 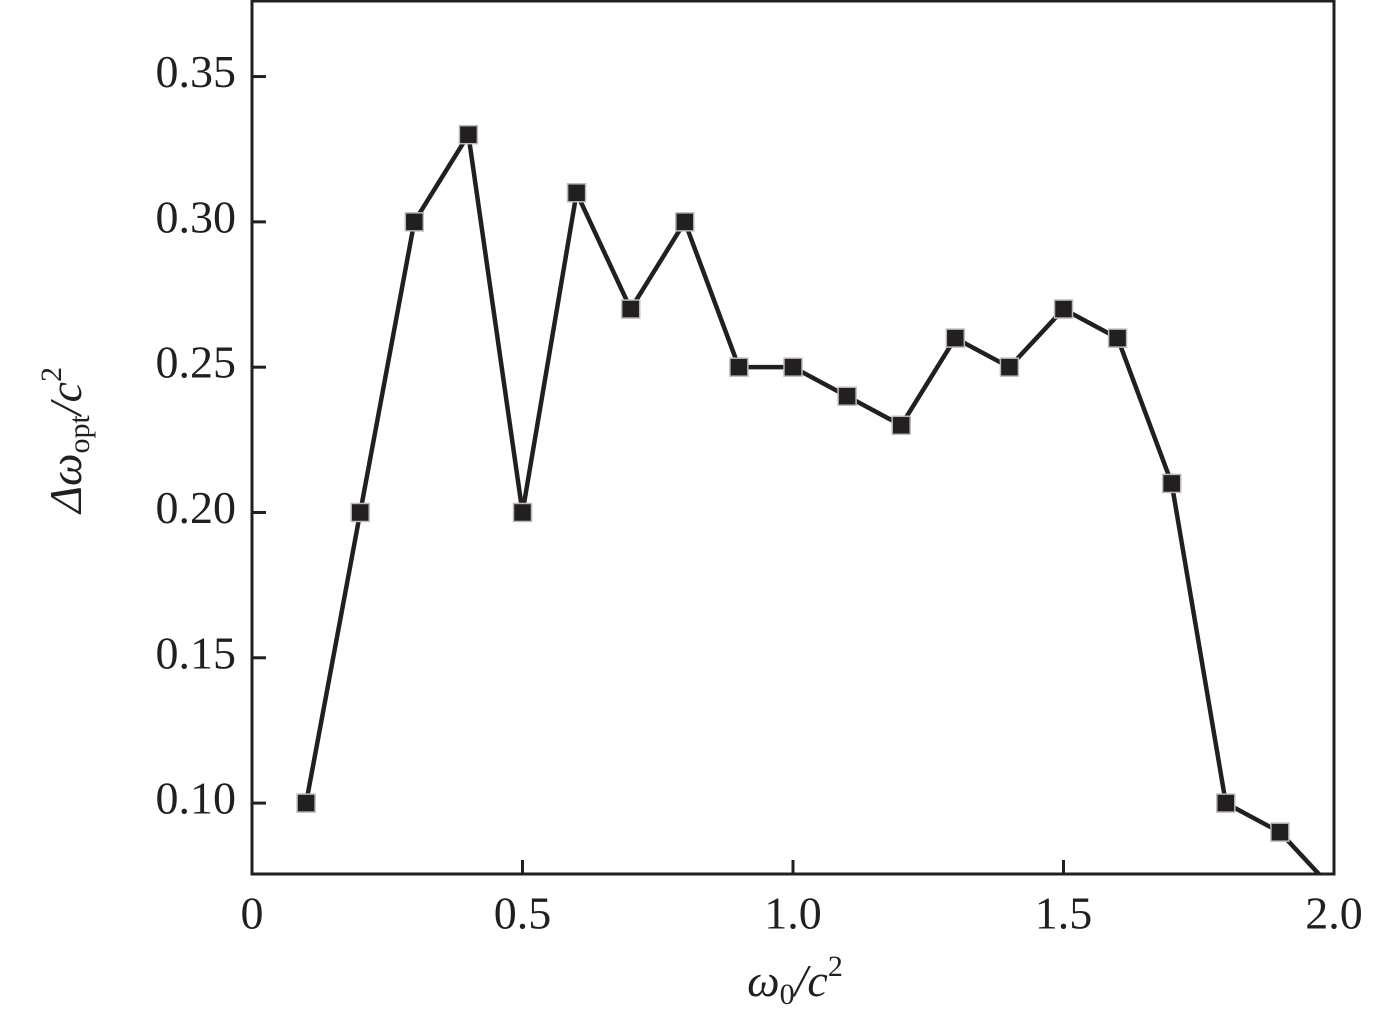 What do you see at coordinates (196, 798) in the screenshot?
I see `y-tick-label: 0.10` at bounding box center [196, 798].